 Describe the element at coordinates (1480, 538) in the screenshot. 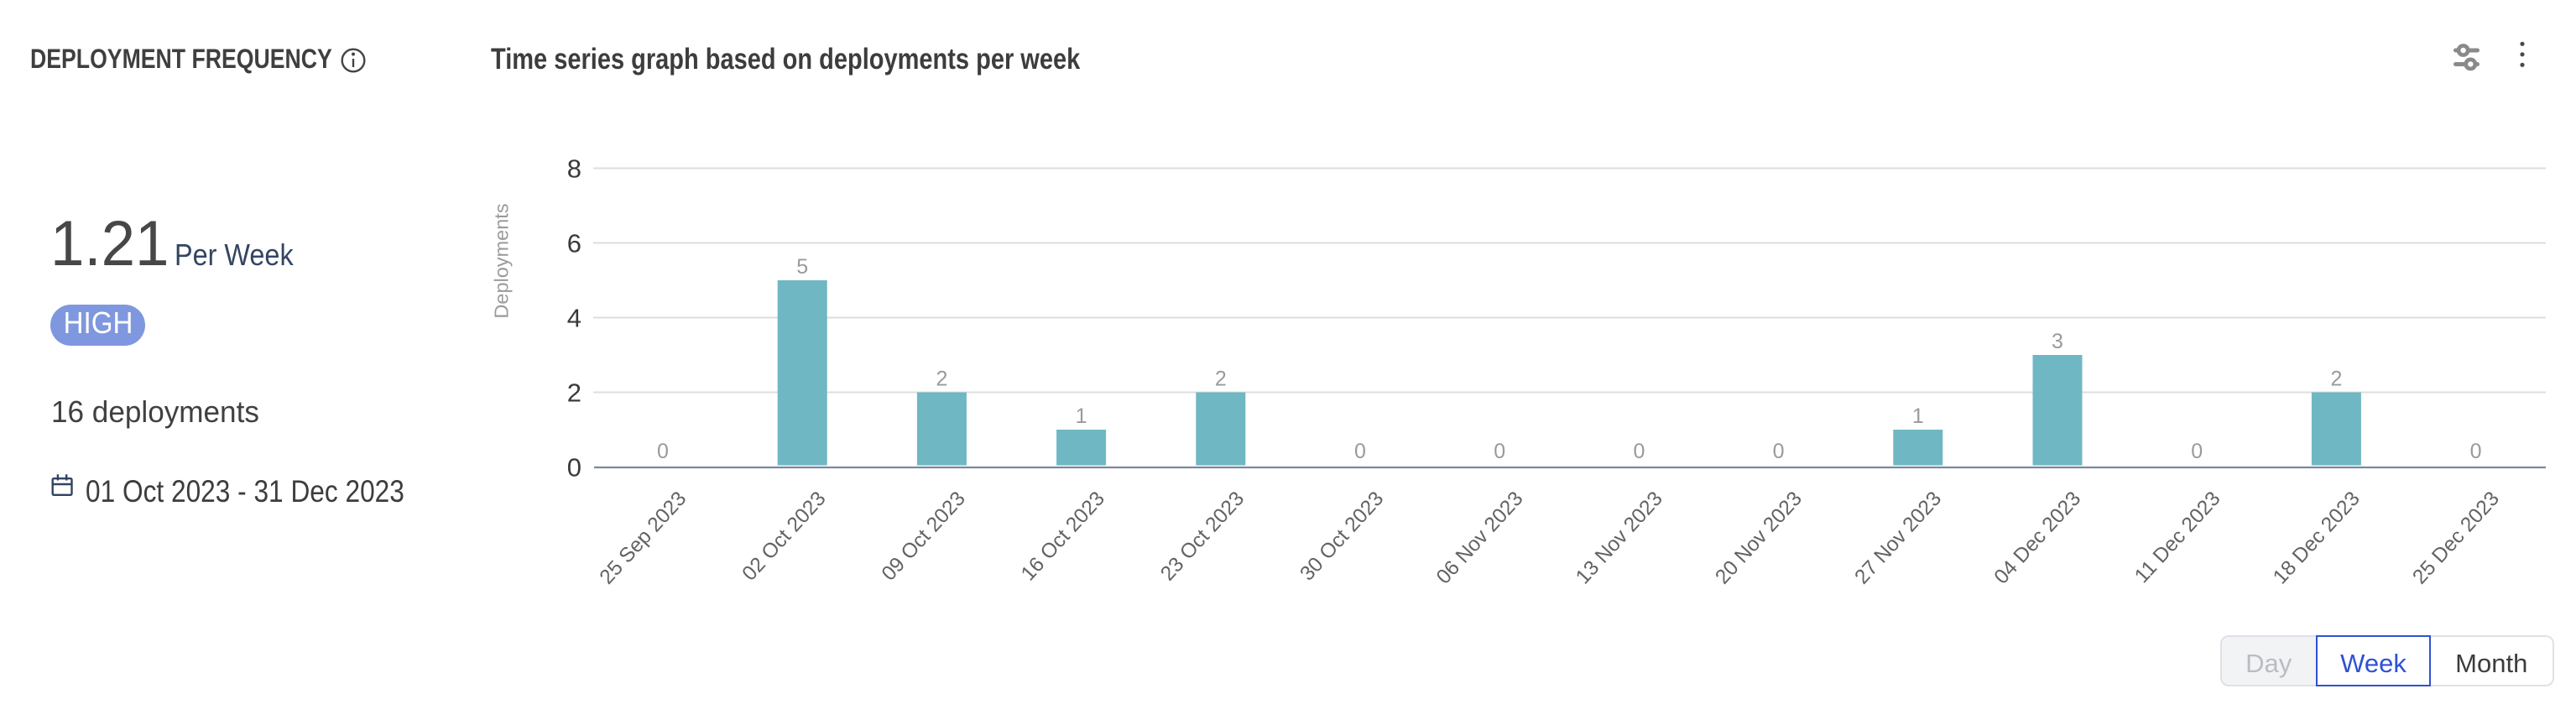

I see `svg-text: 06 Nov 2023` at that location.